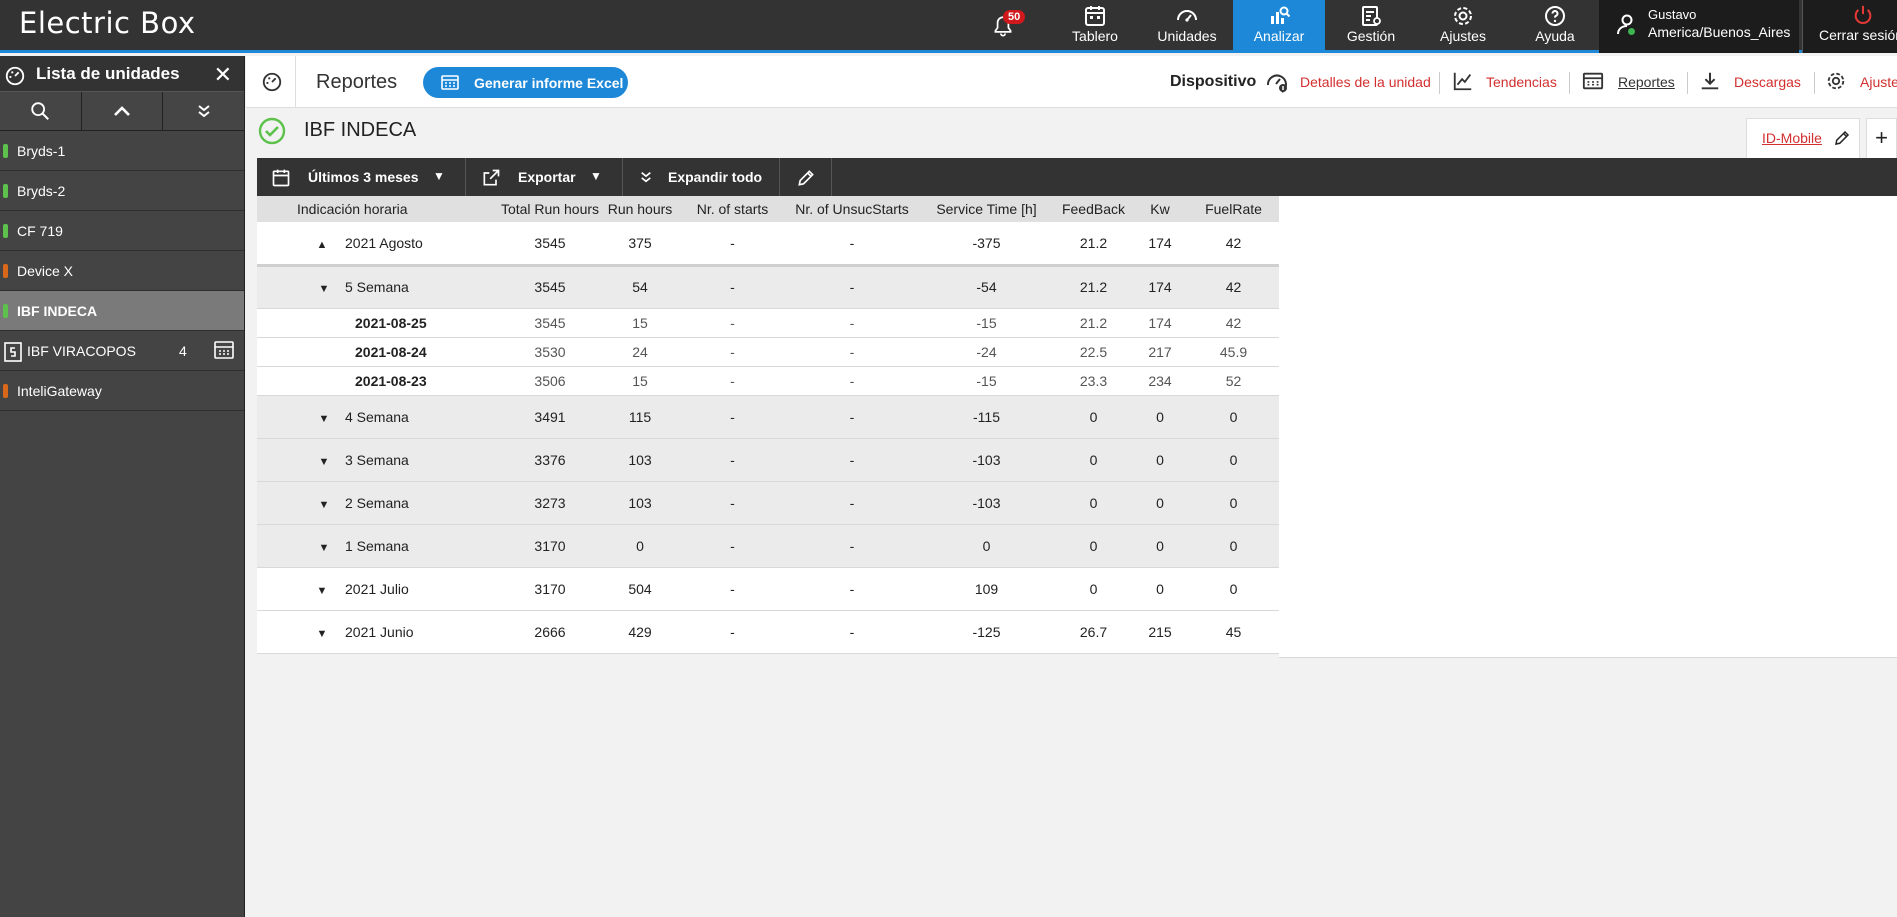 Image resolution: width=1897 pixels, height=917 pixels. Describe the element at coordinates (122, 111) in the screenshot. I see `collapse-button` at that location.